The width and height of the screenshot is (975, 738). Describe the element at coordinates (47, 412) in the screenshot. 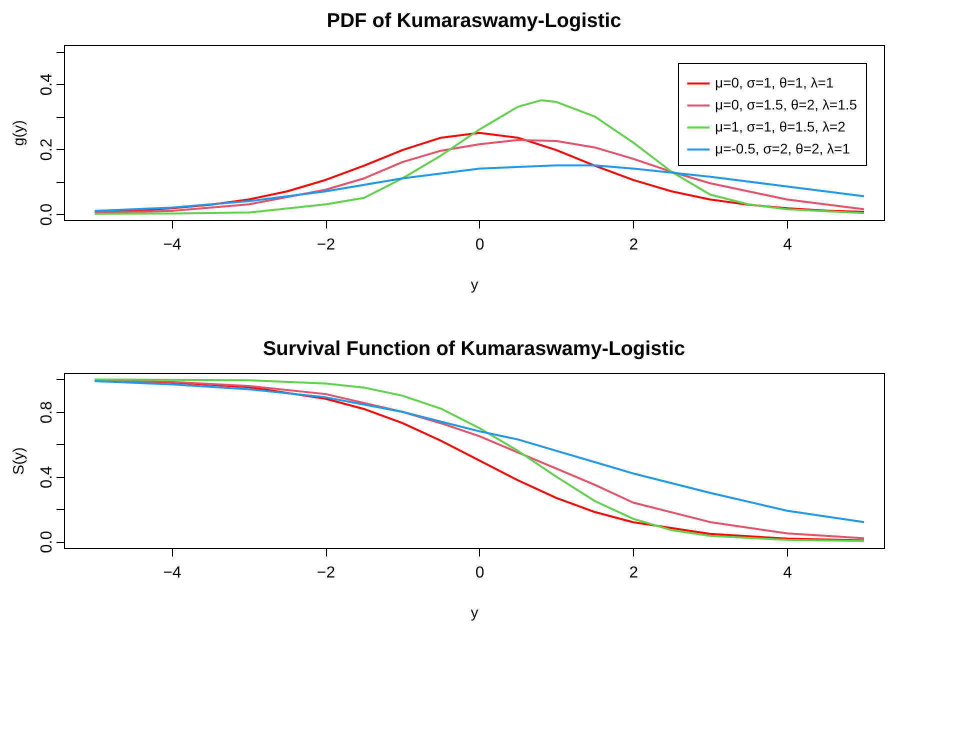

I see `y-tick-label: 0.8` at that location.